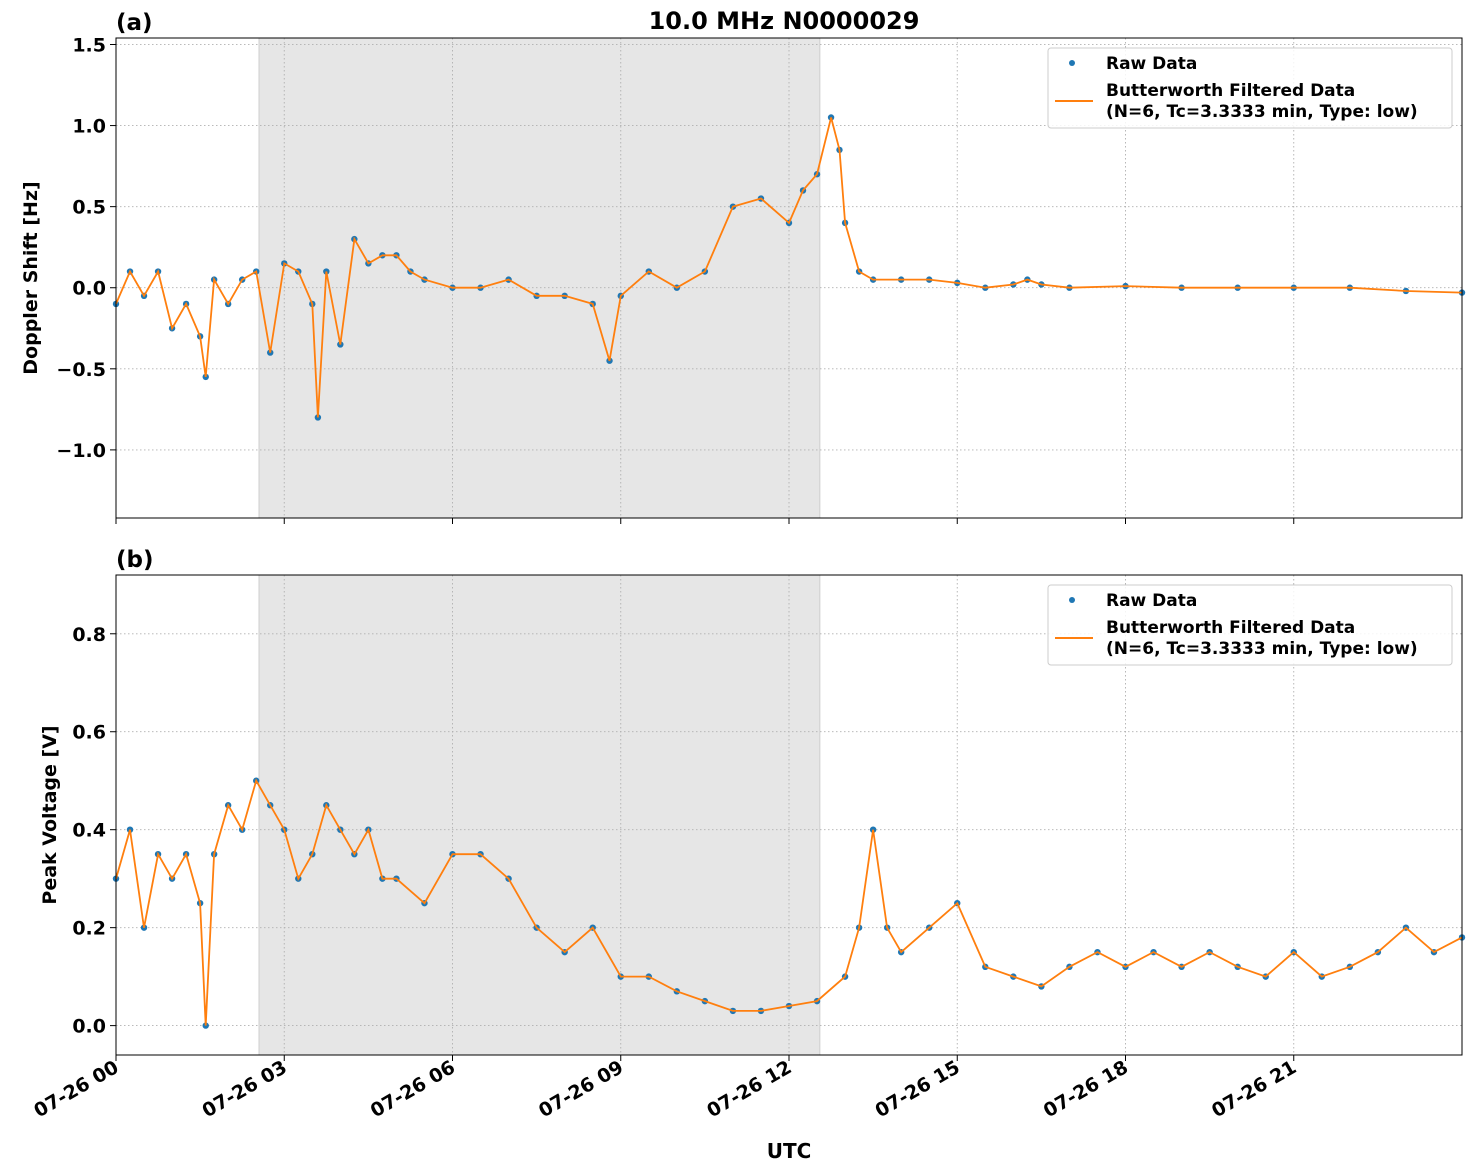 This screenshot has height=1172, width=1471. Describe the element at coordinates (89, 208) in the screenshot. I see `y-tick-label: 0.5` at that location.